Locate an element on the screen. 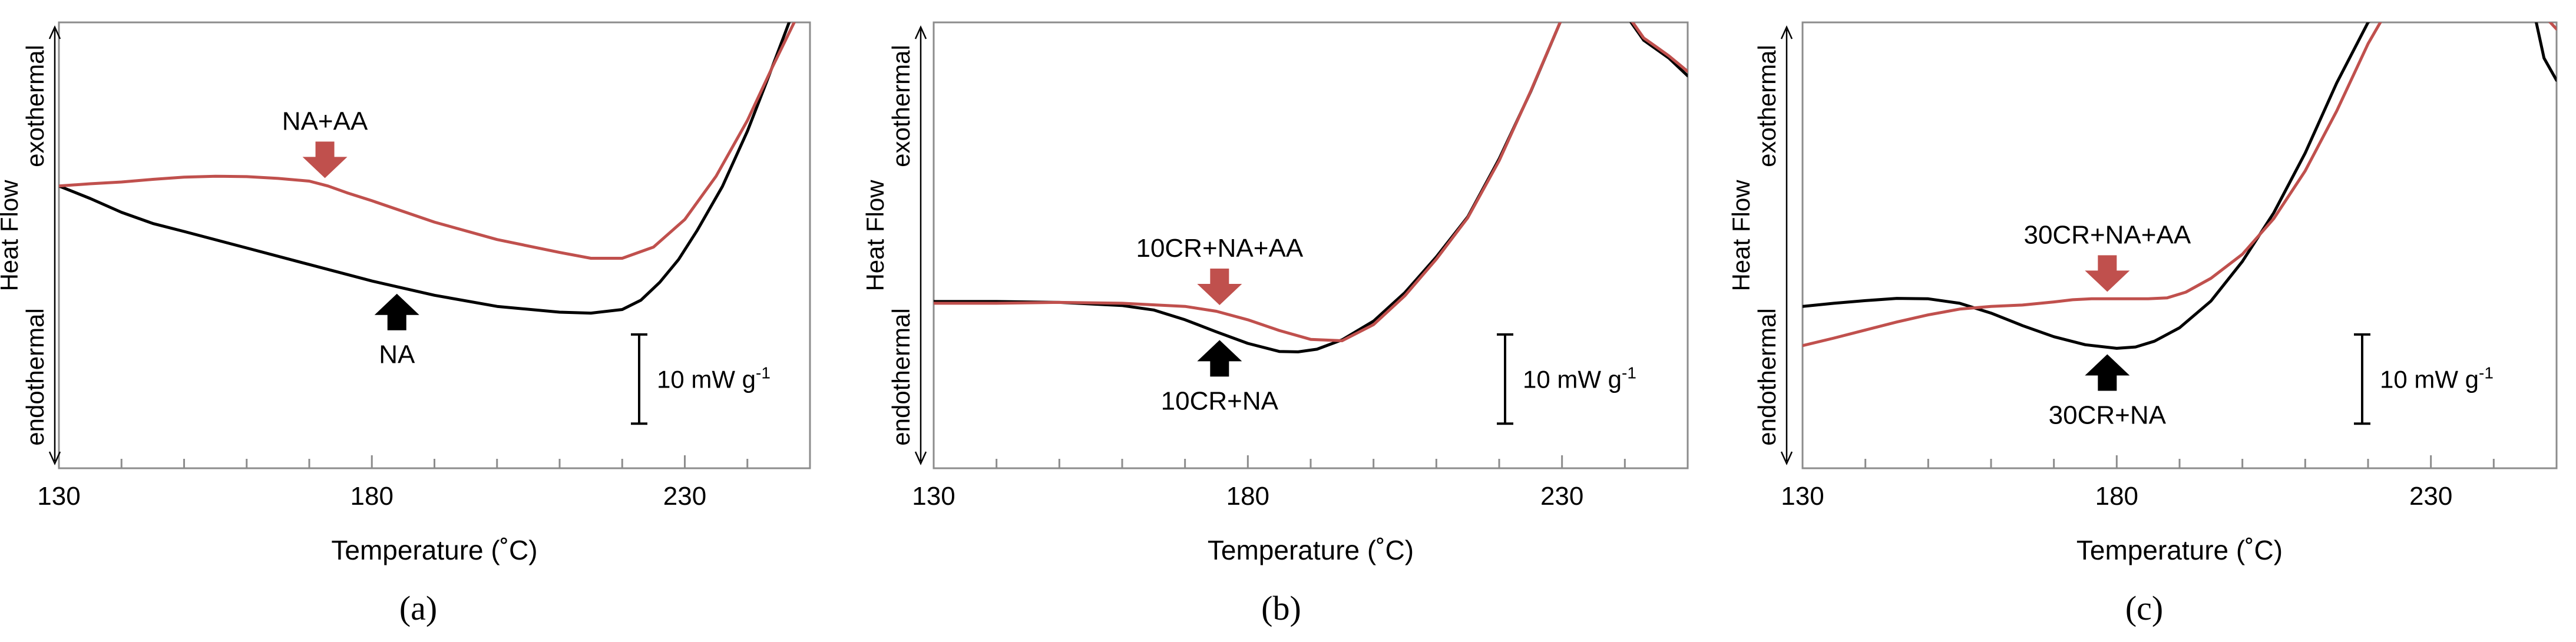  series-line-NA+AA is located at coordinates (427, 141).